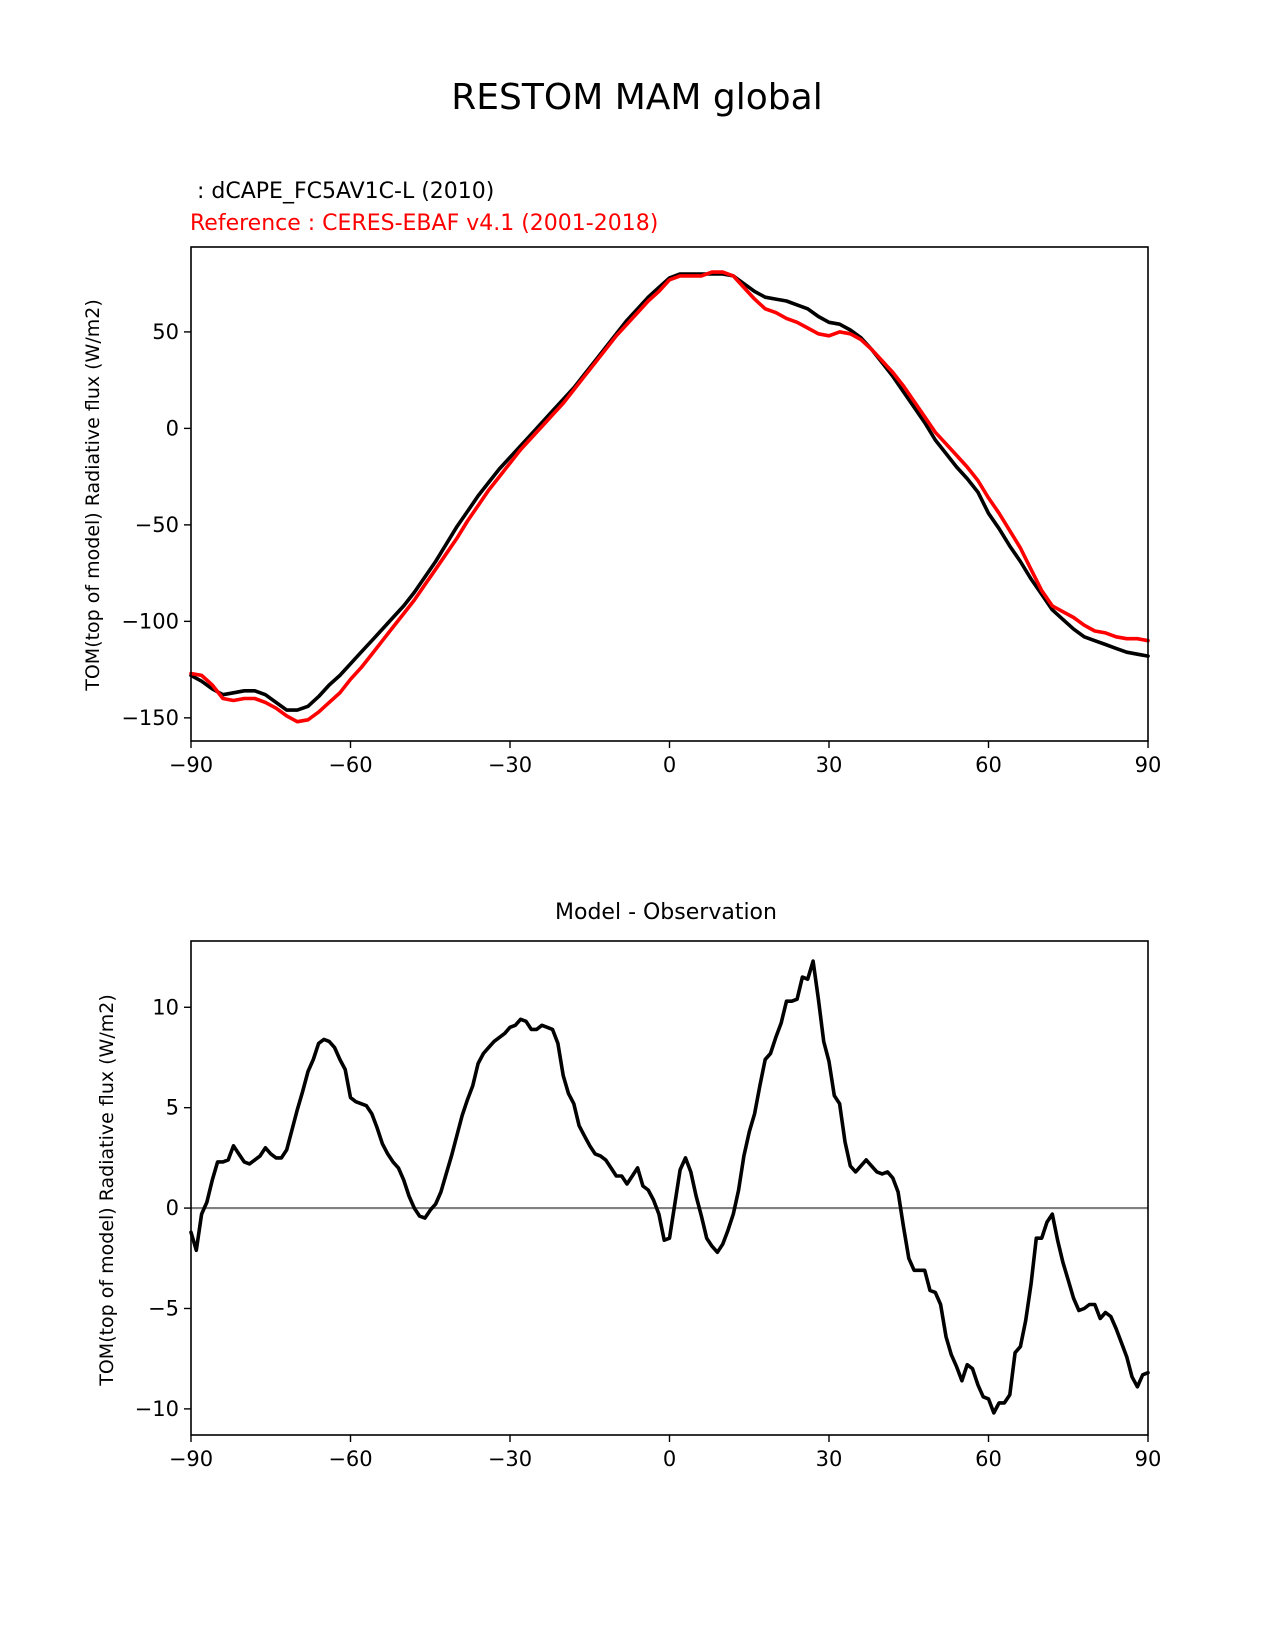  I want to click on bottom-panel-title: Model - Observation, so click(666, 912).